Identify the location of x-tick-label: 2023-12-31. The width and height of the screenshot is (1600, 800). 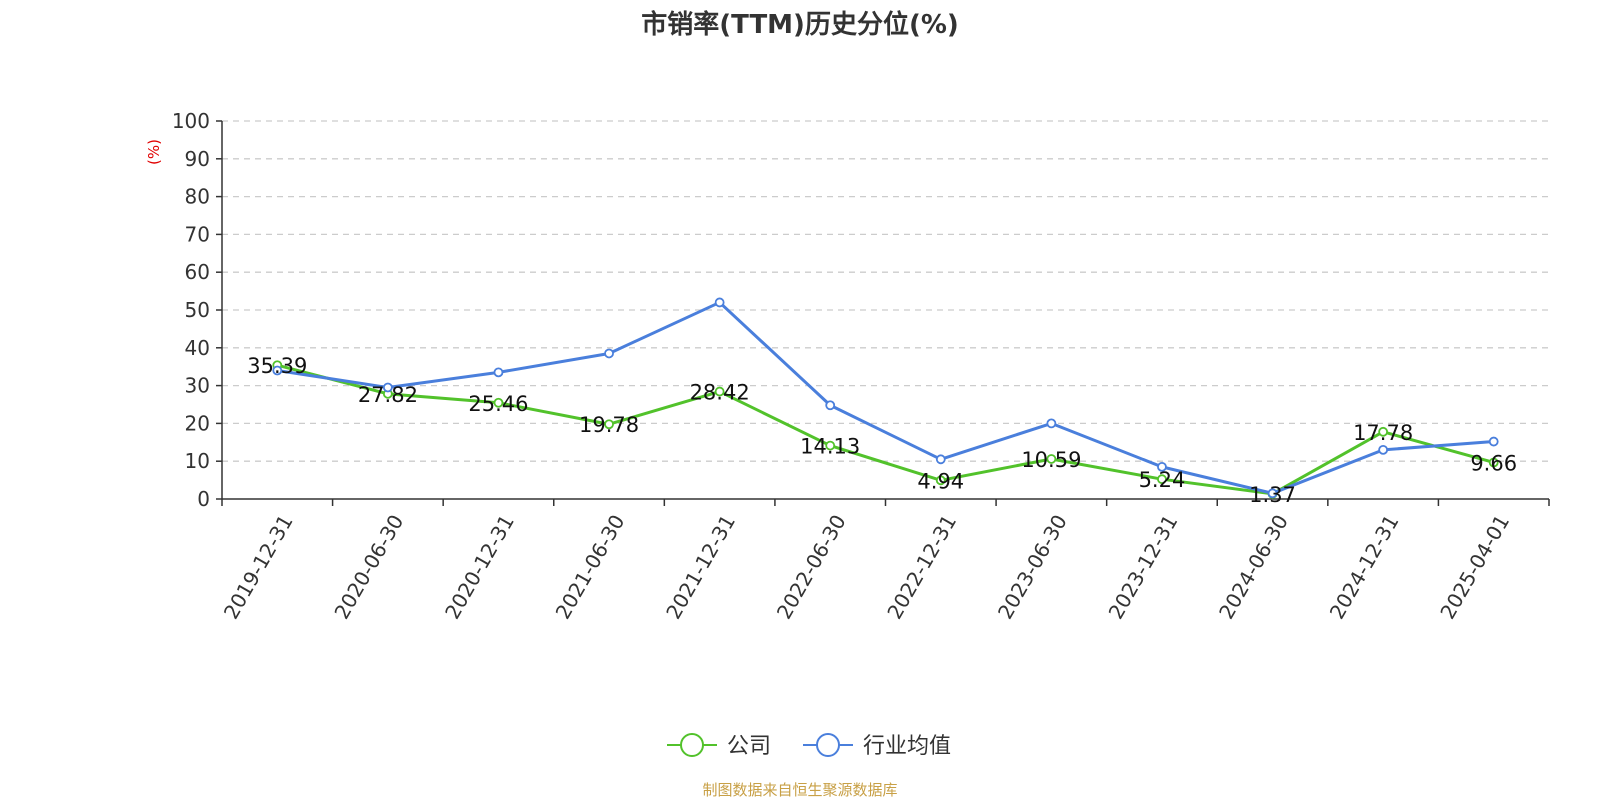
(1143, 567).